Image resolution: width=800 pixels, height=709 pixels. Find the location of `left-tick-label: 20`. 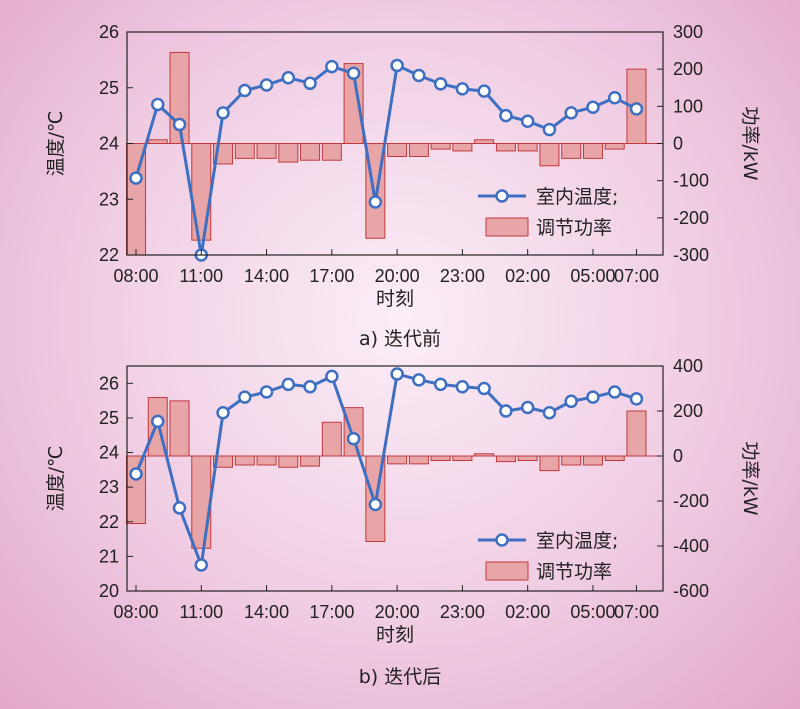

left-tick-label: 20 is located at coordinates (109, 591).